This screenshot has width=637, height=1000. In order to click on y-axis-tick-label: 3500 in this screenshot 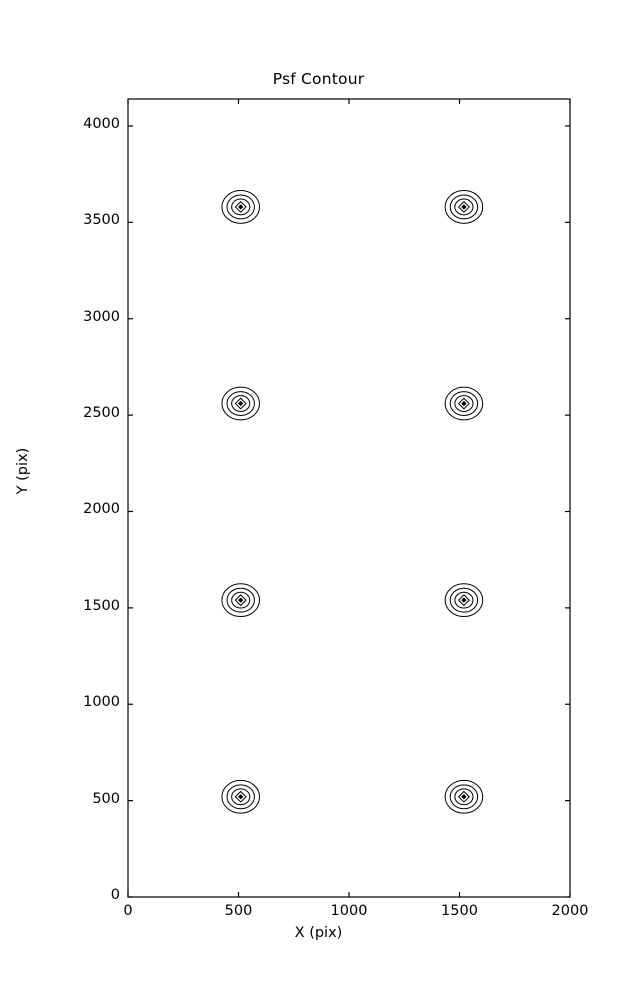, I will do `click(101, 220)`.